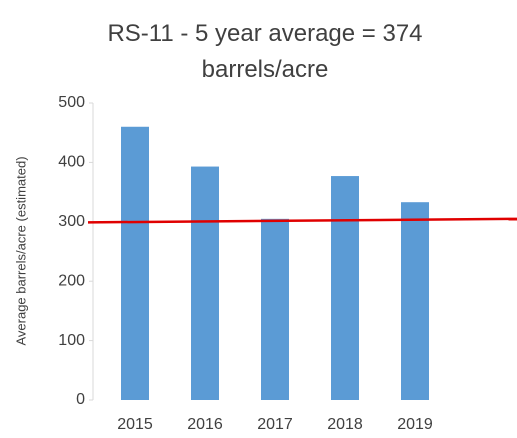  What do you see at coordinates (345, 424) in the screenshot?
I see `x-tick-label: 2018` at bounding box center [345, 424].